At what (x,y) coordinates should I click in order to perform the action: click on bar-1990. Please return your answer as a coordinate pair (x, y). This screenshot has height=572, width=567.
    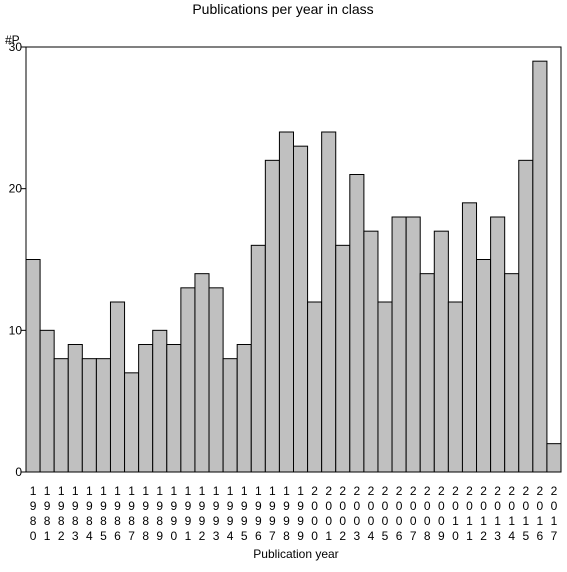
    Looking at the image, I should click on (174, 408).